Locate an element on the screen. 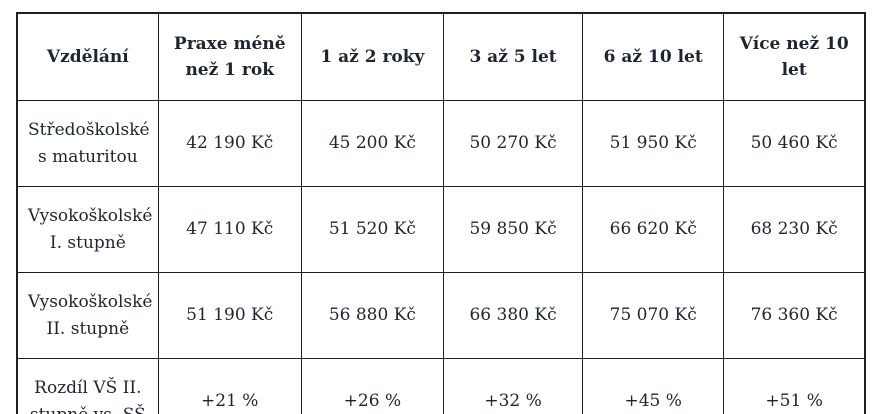 This screenshot has width=884, height=414. salary-value: 66 620 Kč is located at coordinates (653, 229).